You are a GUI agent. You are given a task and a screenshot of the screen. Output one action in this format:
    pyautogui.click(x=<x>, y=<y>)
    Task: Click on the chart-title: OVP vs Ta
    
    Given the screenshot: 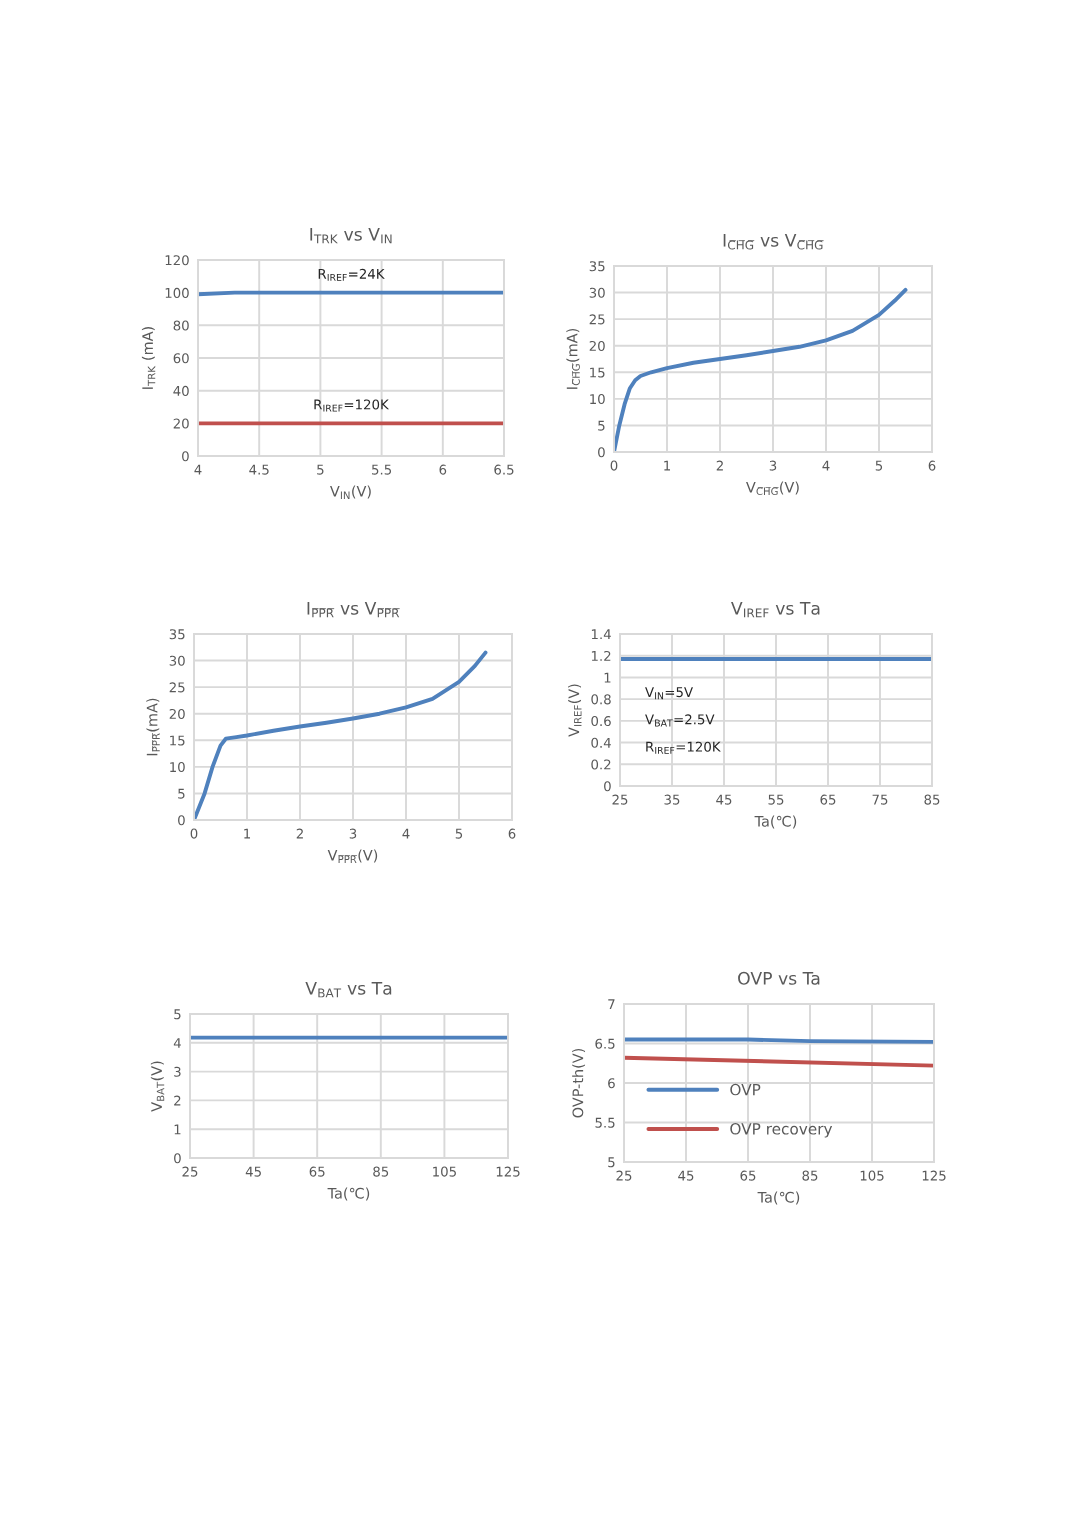 What is the action you would take?
    pyautogui.click(x=779, y=978)
    